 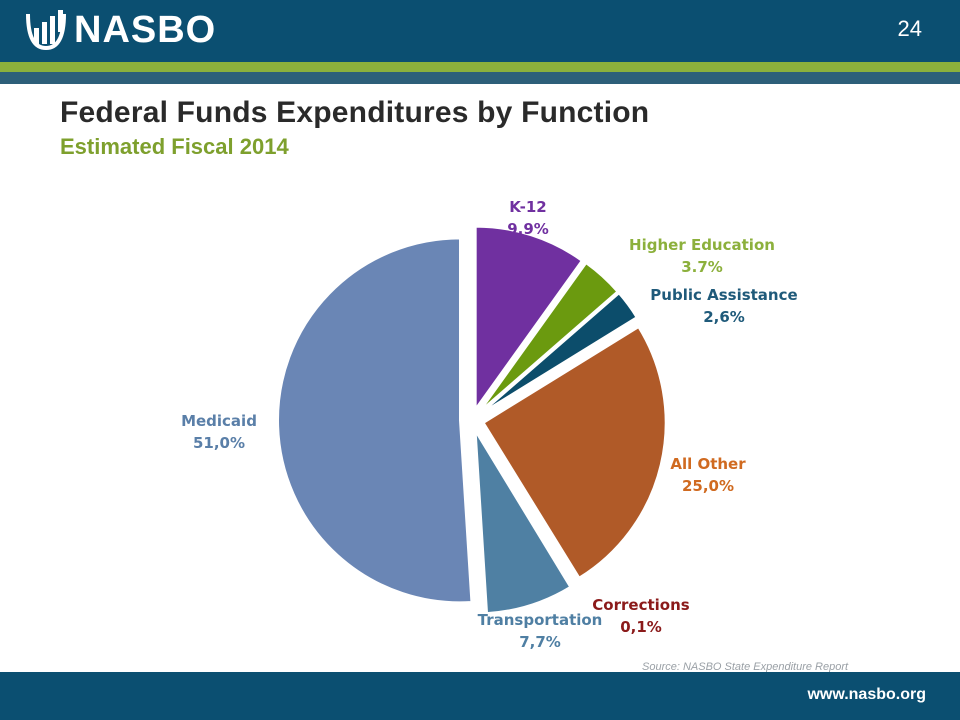 I want to click on slide-subtitle: Estimated Fiscal 2014, so click(x=174, y=146).